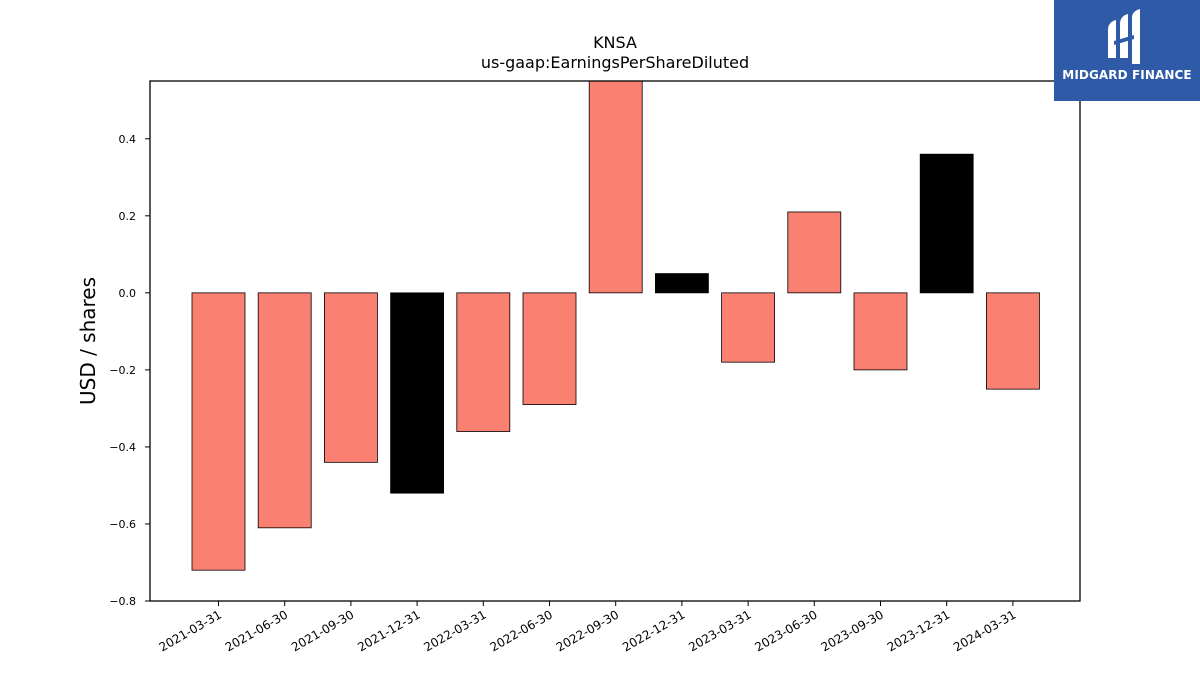  I want to click on x-tick-label: 2021-09-30, so click(322, 630).